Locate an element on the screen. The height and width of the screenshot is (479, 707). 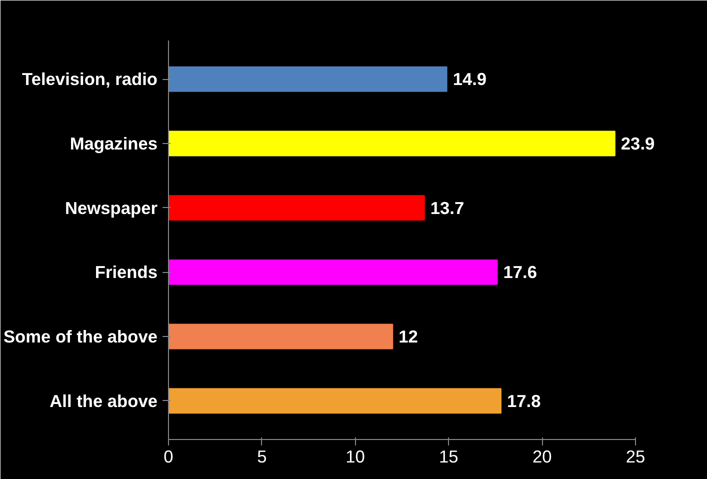
y-tick-label: Some of the above is located at coordinates (80, 336).